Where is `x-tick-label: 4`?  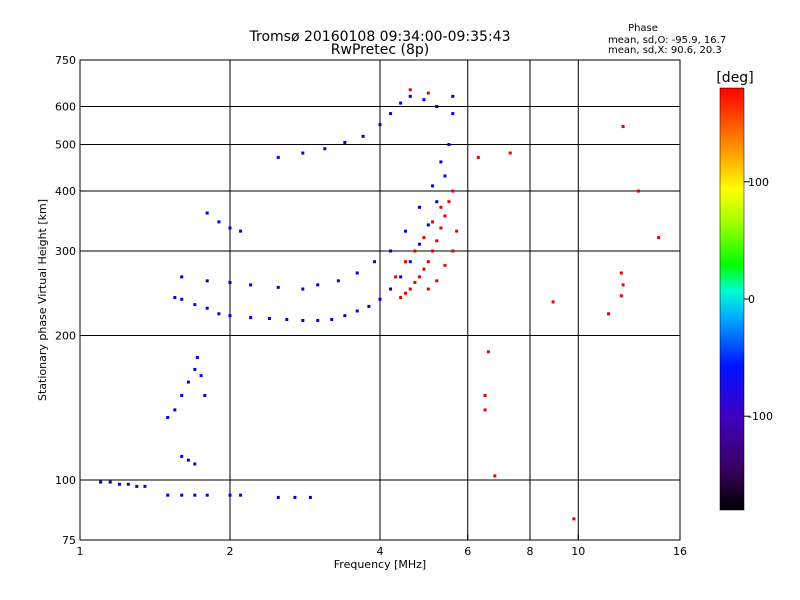 x-tick-label: 4 is located at coordinates (380, 551).